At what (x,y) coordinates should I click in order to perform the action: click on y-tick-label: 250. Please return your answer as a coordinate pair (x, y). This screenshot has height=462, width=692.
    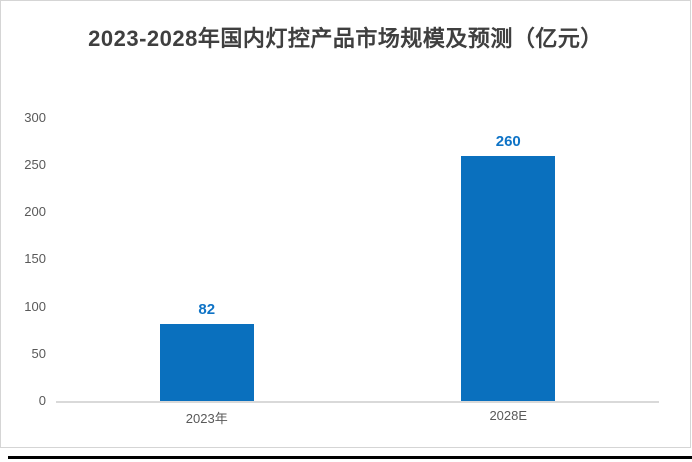
    Looking at the image, I should click on (35, 165).